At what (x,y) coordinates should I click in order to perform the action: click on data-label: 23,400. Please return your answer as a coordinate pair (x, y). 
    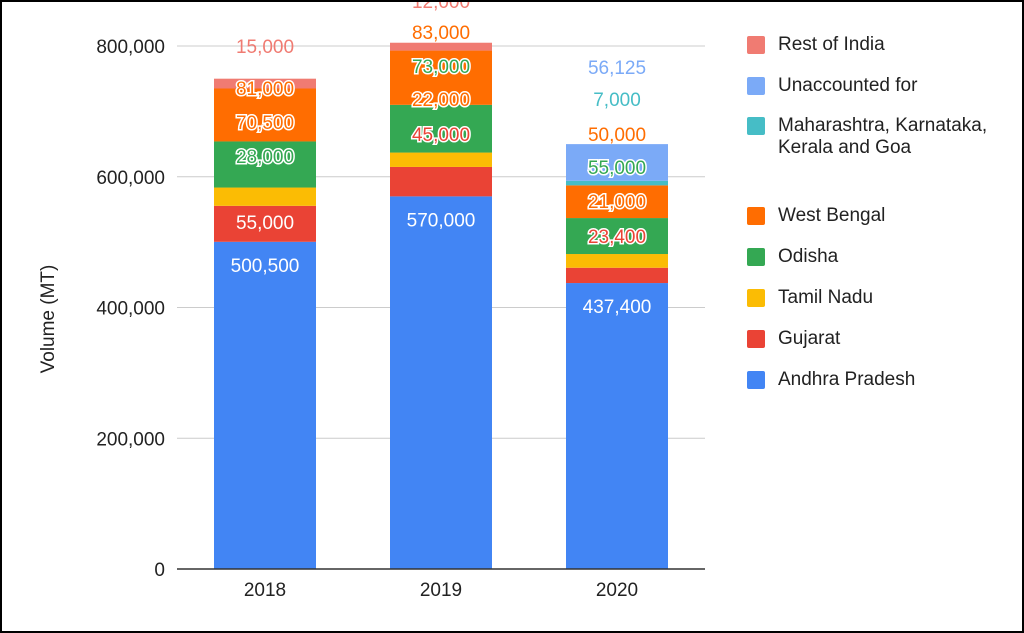
    Looking at the image, I should click on (617, 237).